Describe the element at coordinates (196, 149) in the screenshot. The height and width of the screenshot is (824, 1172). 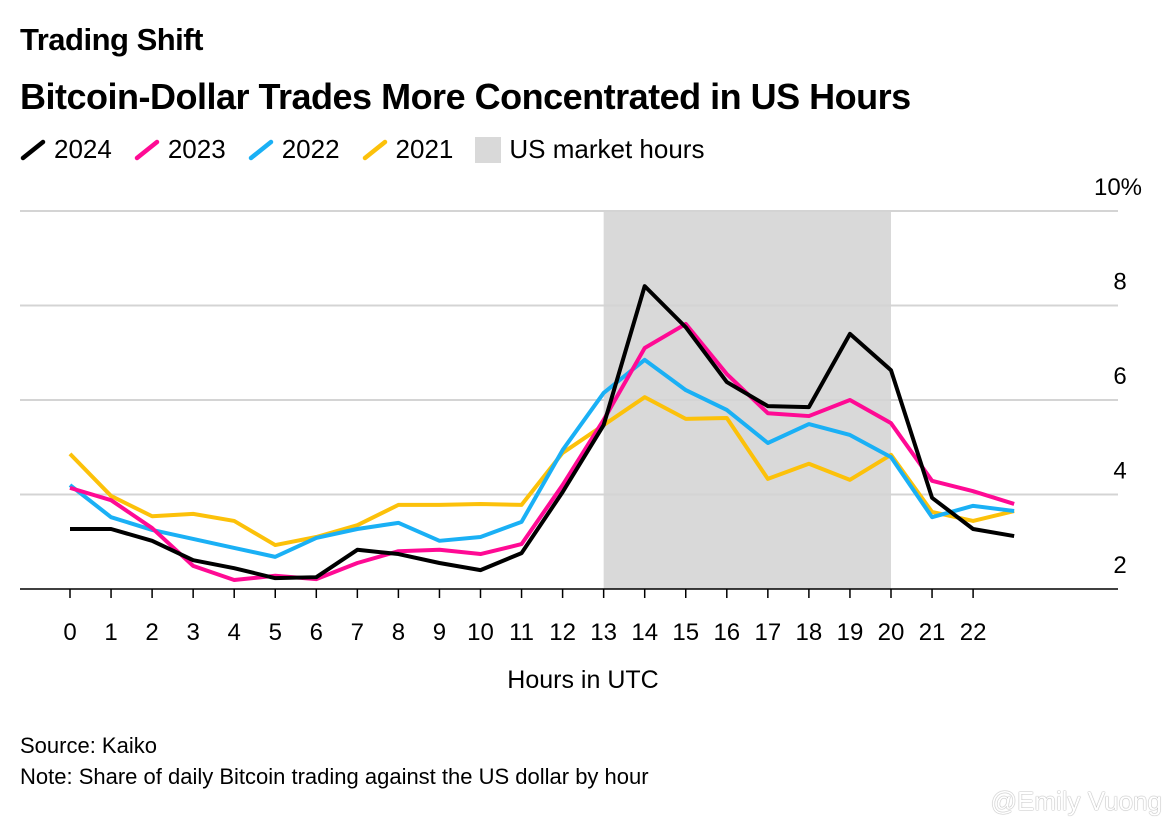
I see `legend-label: 2023` at that location.